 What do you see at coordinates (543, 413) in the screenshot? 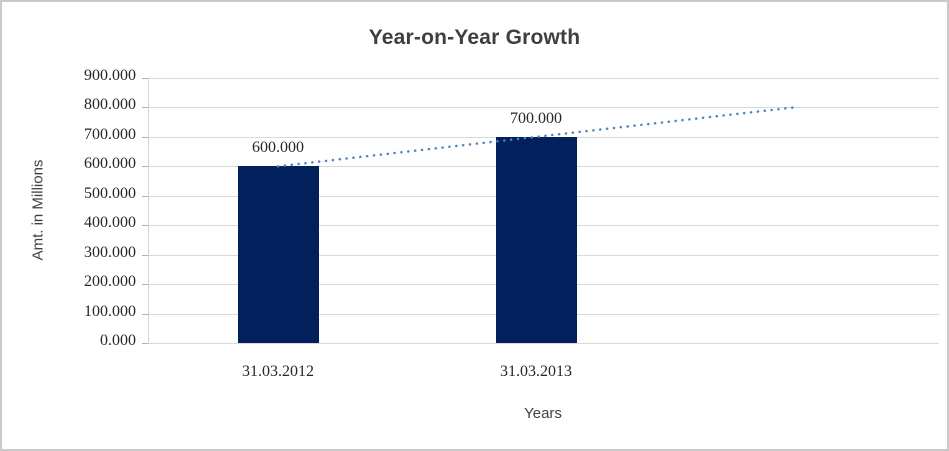
I see `x-axis-title: Years` at bounding box center [543, 413].